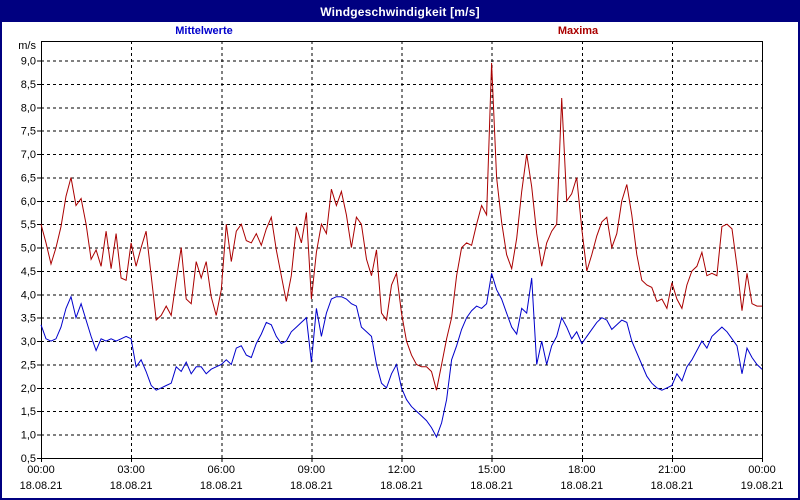 This screenshot has height=500, width=800. Describe the element at coordinates (28, 249) in the screenshot. I see `y-tick-label: 5,0` at that location.